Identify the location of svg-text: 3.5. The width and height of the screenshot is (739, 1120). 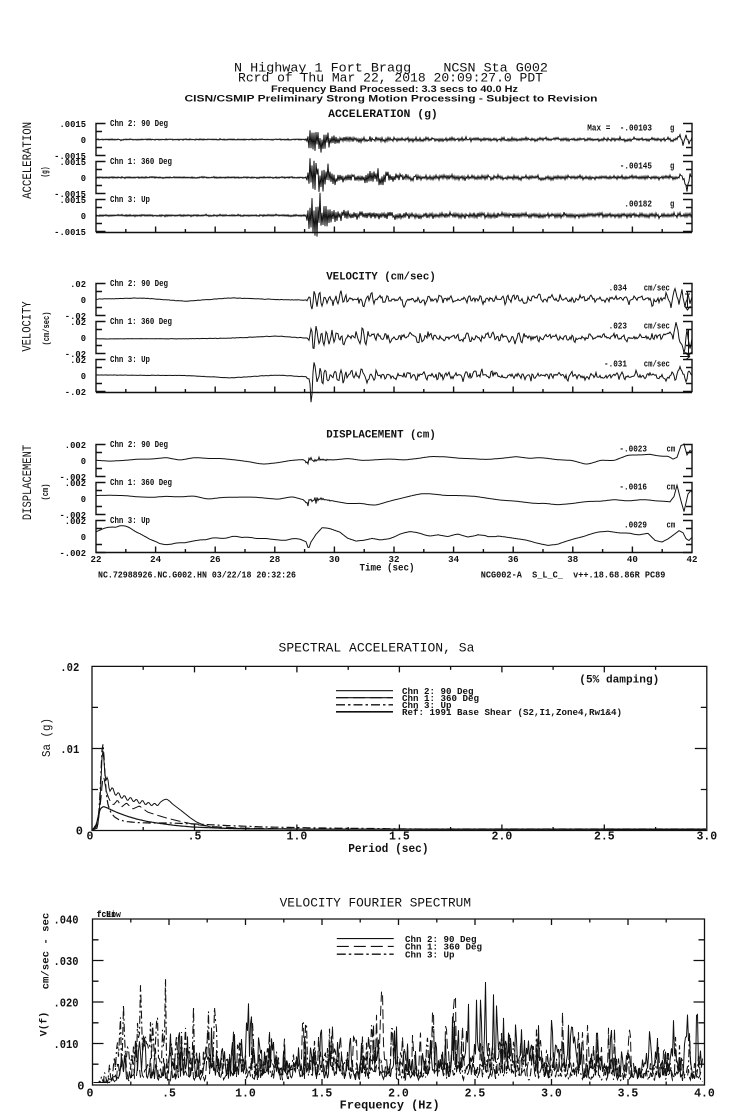
(628, 1093).